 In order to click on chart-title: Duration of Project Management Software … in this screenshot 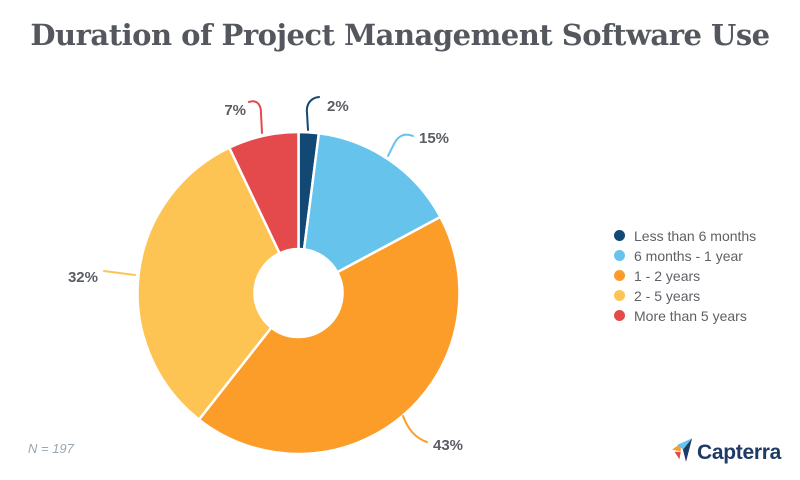, I will do `click(400, 35)`.